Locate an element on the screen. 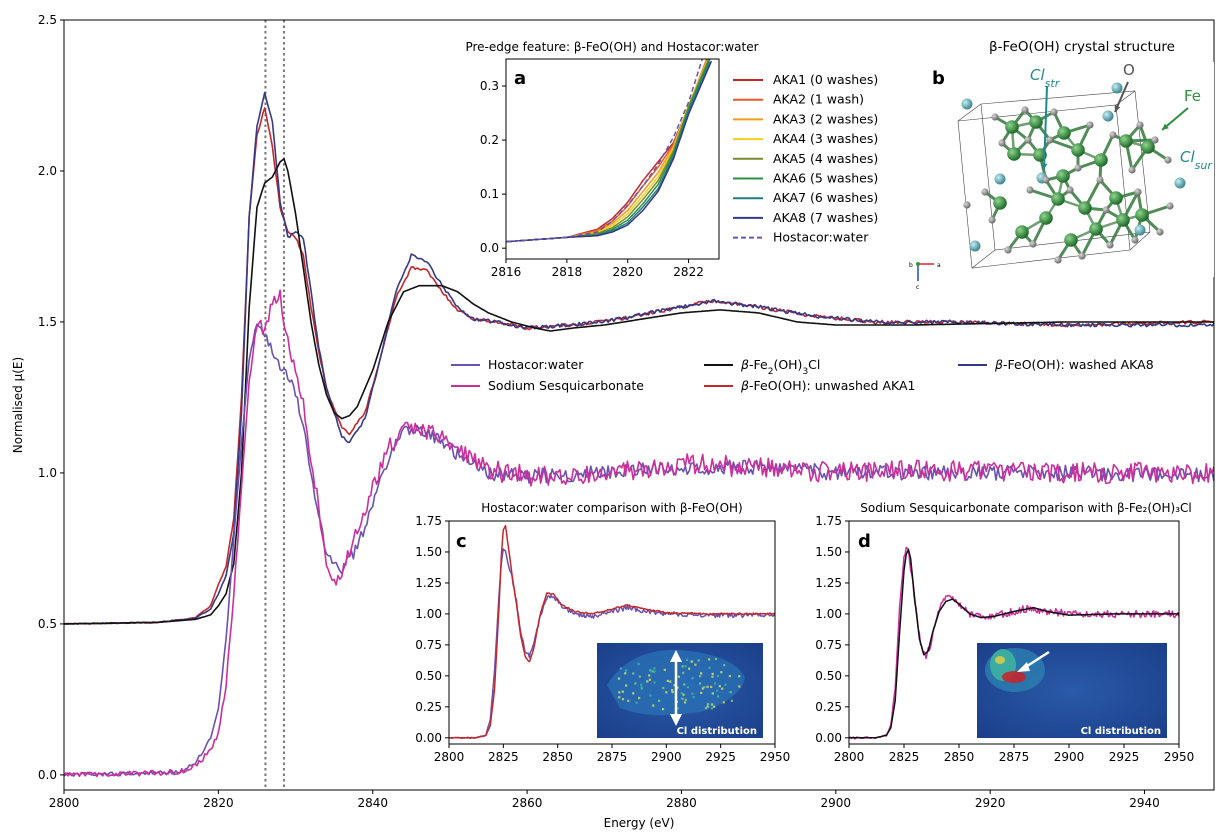 This screenshot has width=1216, height=832. inset-a-xtick-label: 2818 is located at coordinates (567, 272).